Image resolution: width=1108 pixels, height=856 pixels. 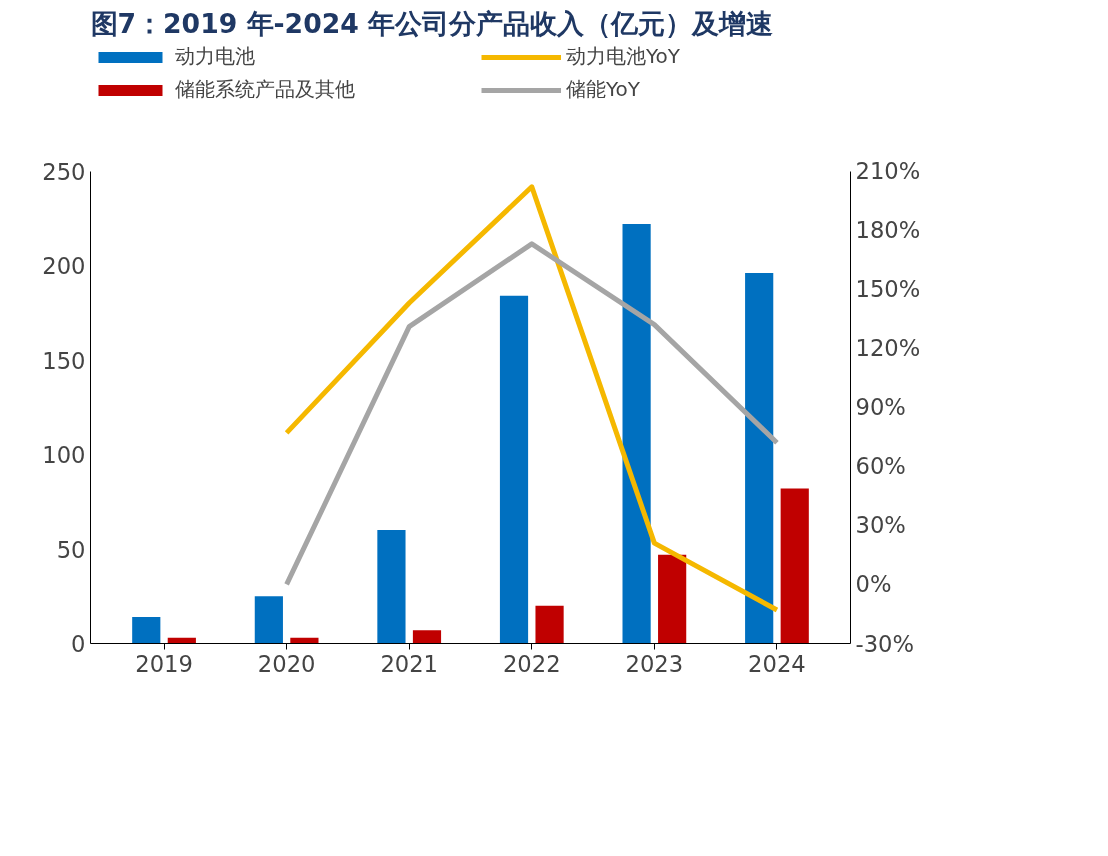 I want to click on y-tick-label: 0, so click(x=78, y=644).